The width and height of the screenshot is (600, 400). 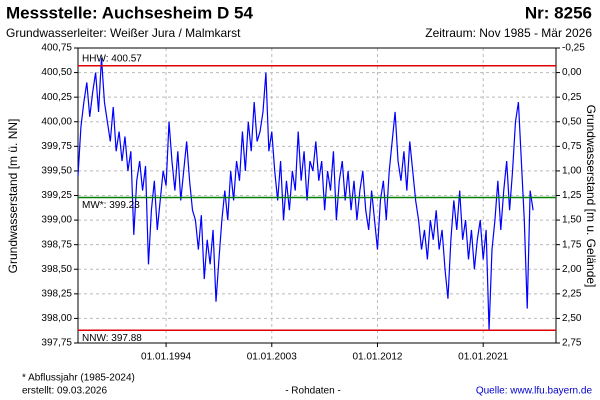 What do you see at coordinates (572, 72) in the screenshot?
I see `y2-tick-label: 0,00` at bounding box center [572, 72].